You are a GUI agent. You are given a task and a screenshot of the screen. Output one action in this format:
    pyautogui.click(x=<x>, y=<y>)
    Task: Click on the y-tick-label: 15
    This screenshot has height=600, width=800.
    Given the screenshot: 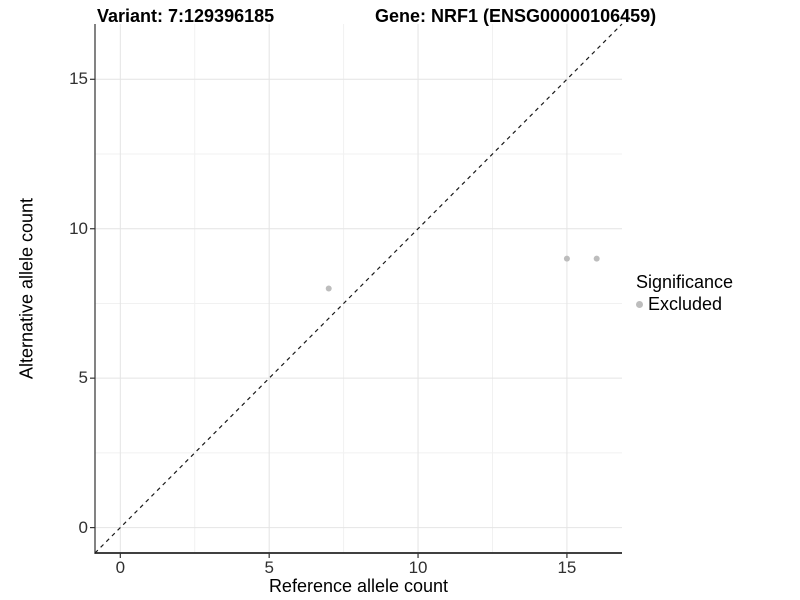 What is the action you would take?
    pyautogui.click(x=78, y=79)
    